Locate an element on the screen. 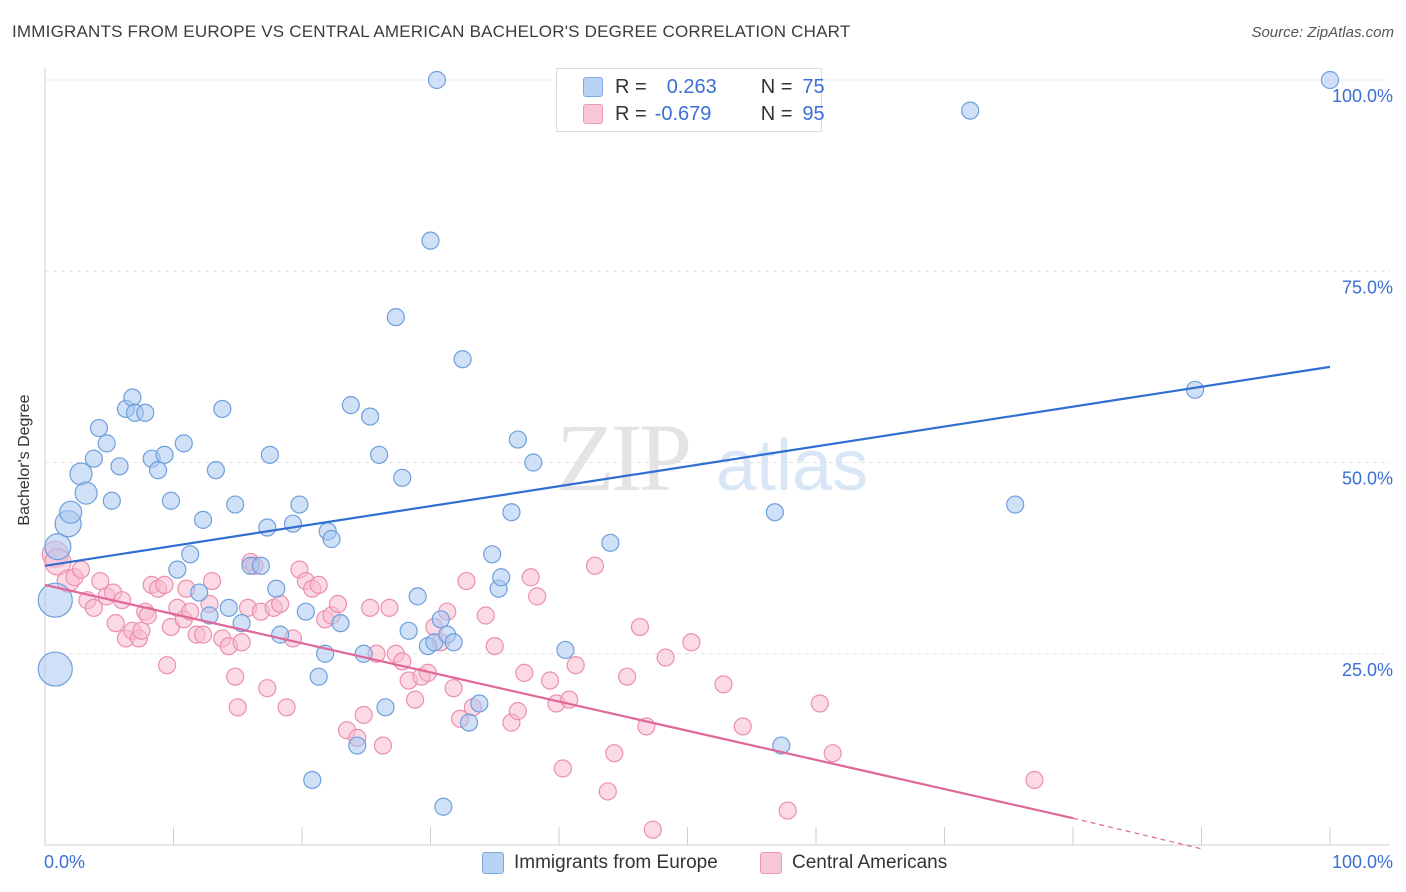 This screenshot has width=1406, height=892. y-tick-label: 50.0% is located at coordinates (1367, 479).